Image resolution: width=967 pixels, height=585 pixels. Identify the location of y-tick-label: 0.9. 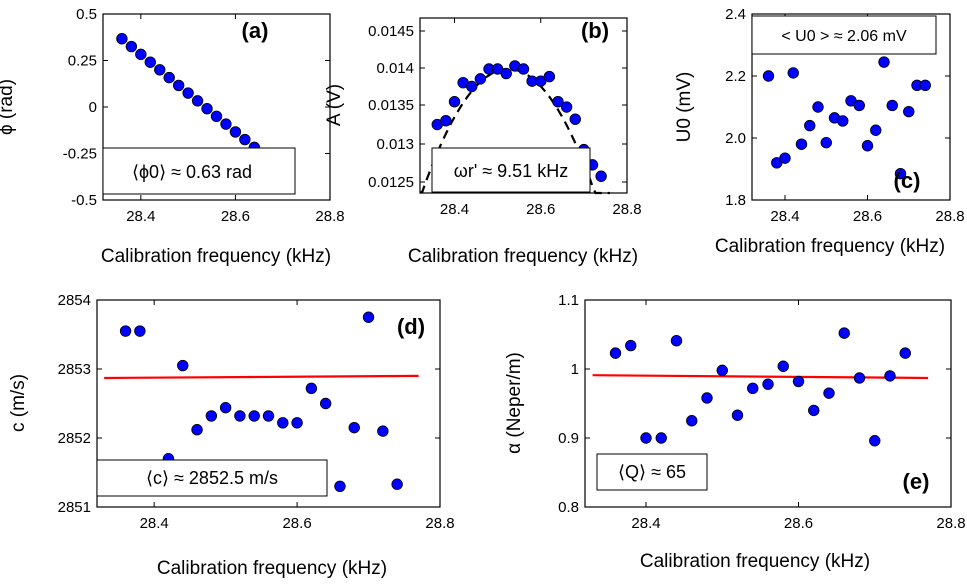
(568, 438).